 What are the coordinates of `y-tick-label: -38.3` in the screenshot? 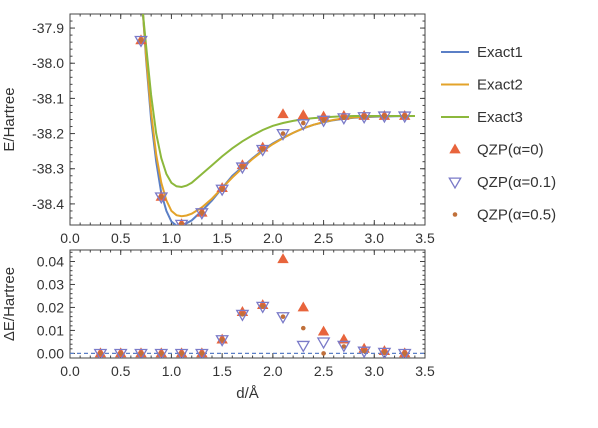 It's located at (48, 169).